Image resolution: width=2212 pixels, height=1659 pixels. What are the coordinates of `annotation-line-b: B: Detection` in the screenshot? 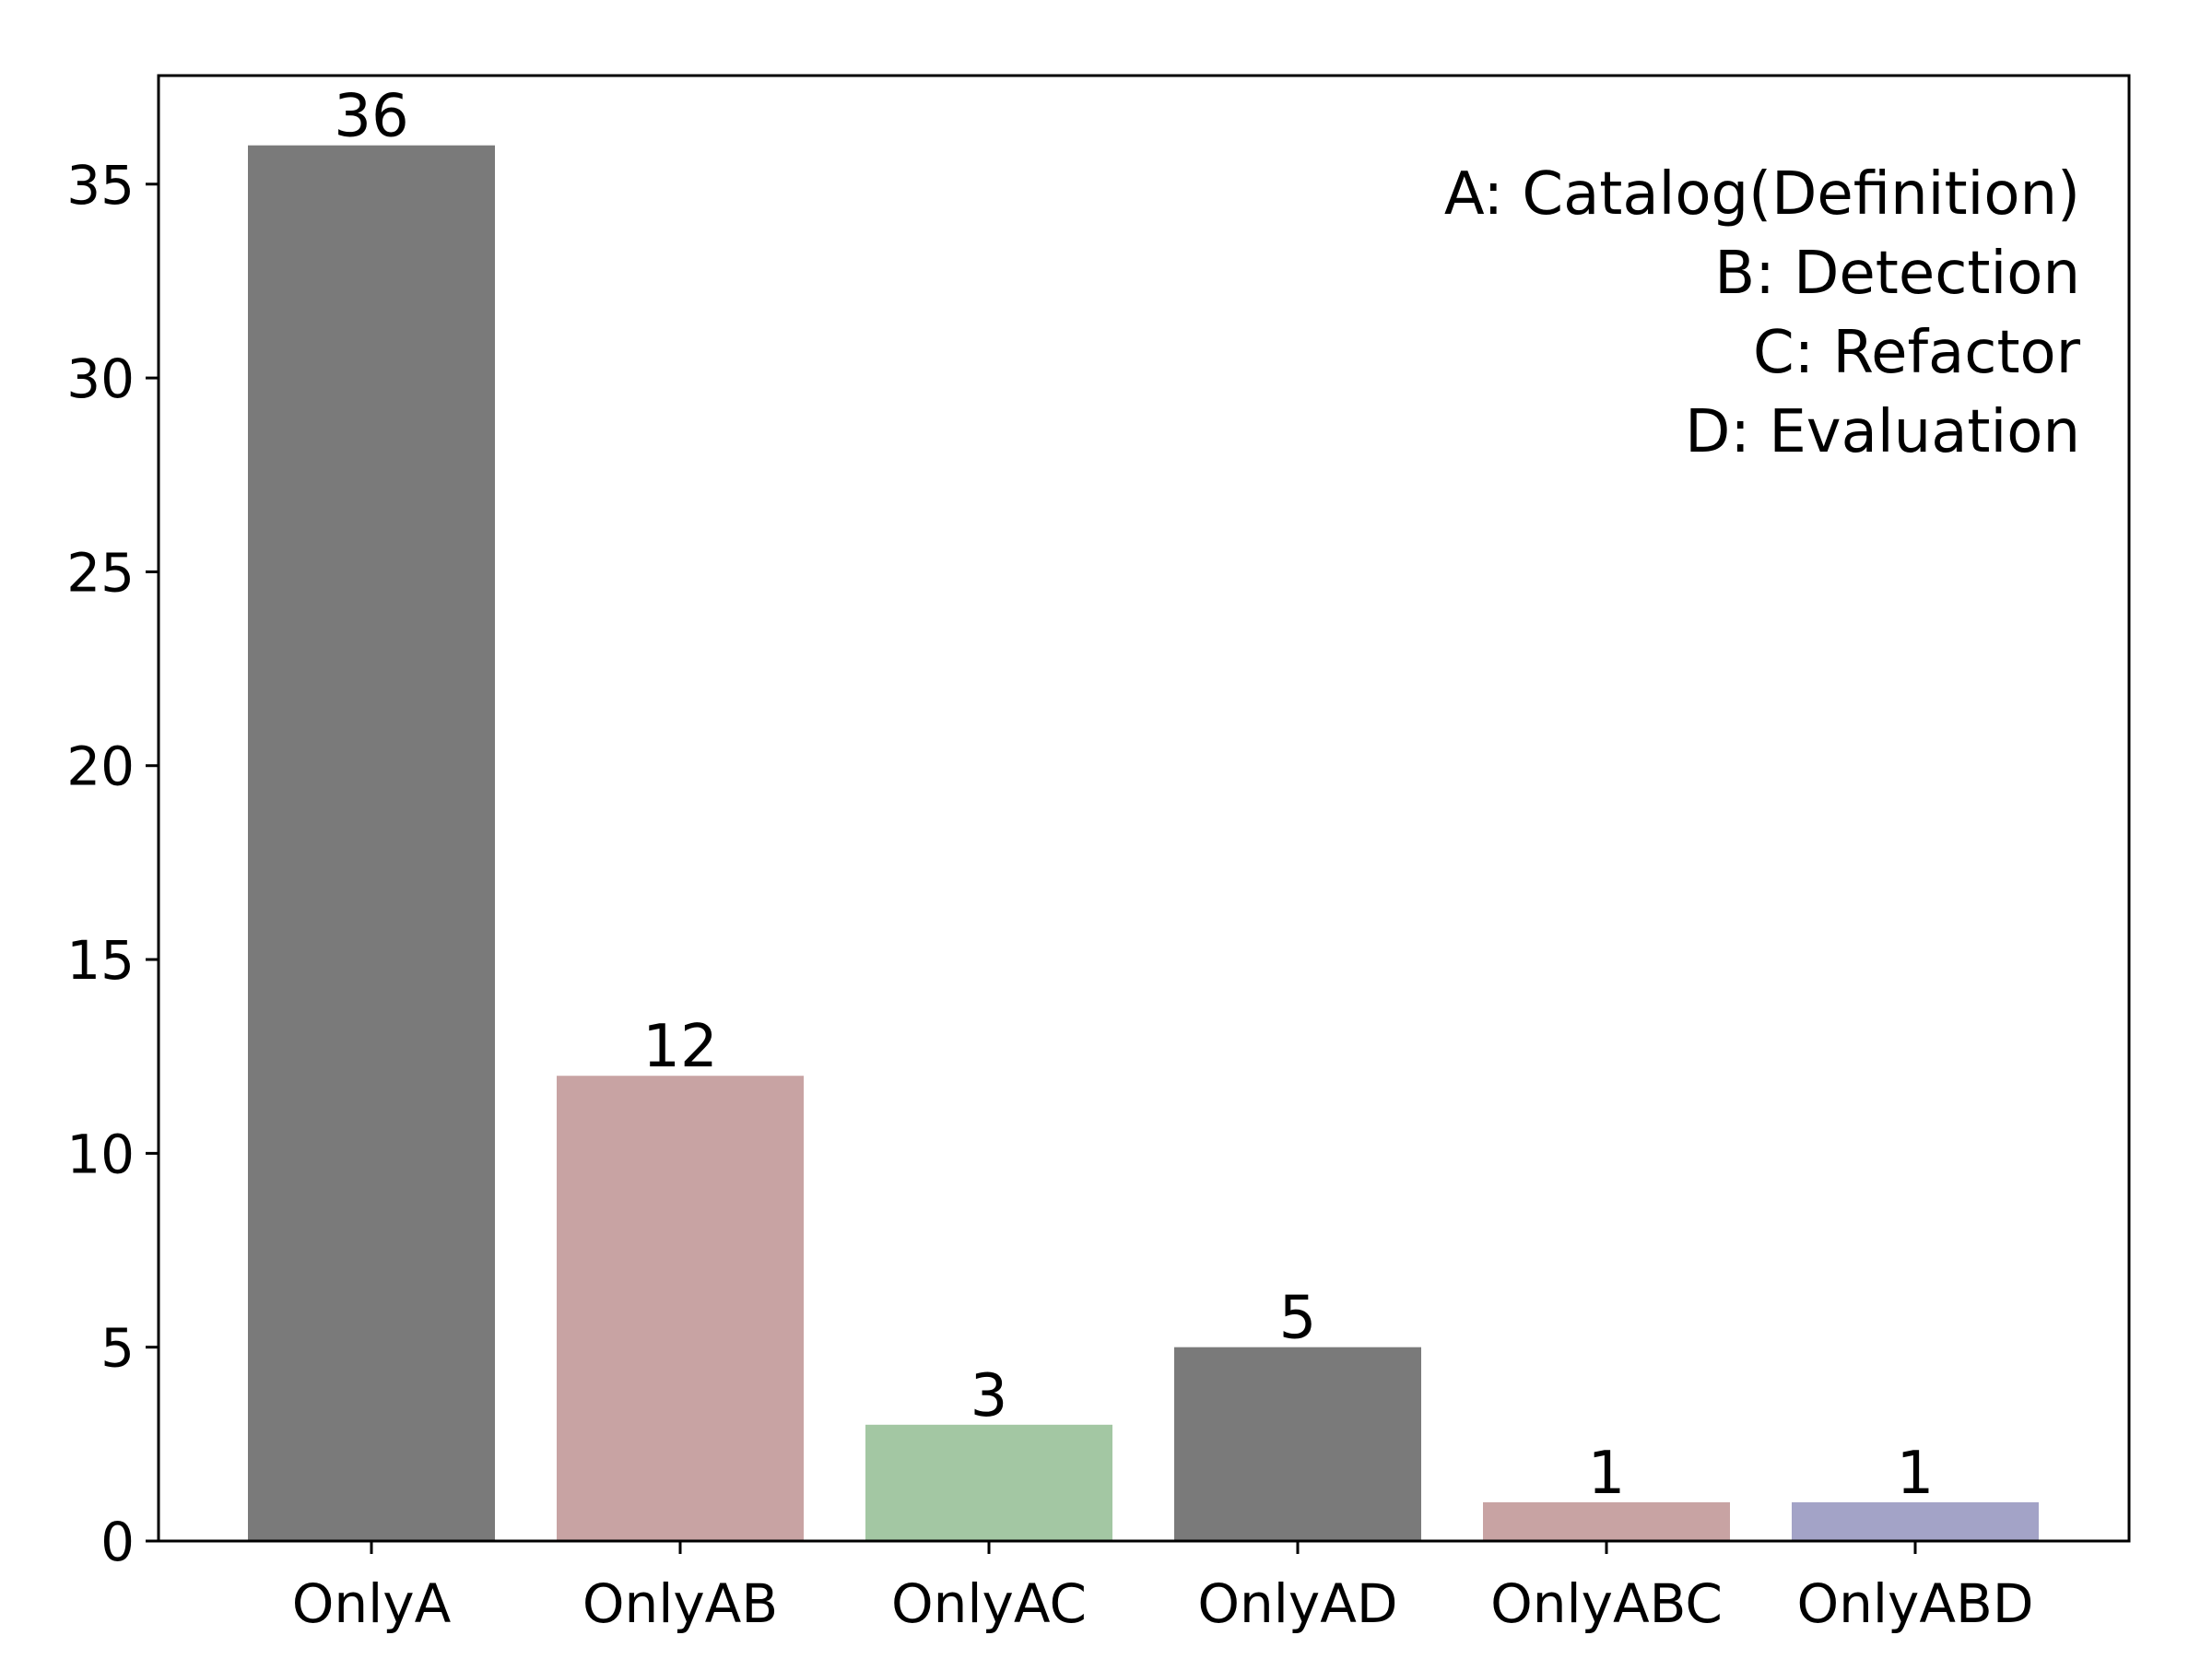 It's located at (1897, 274).